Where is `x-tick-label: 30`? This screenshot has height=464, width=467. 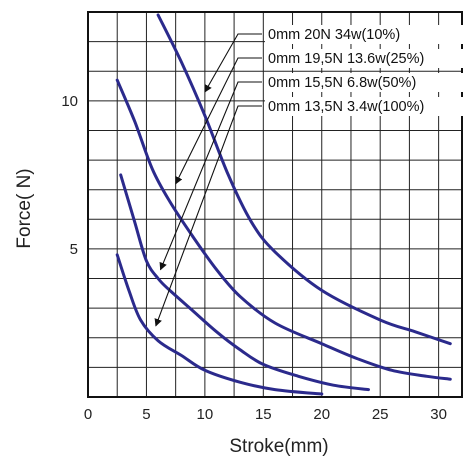 x-tick-label: 30 is located at coordinates (438, 414).